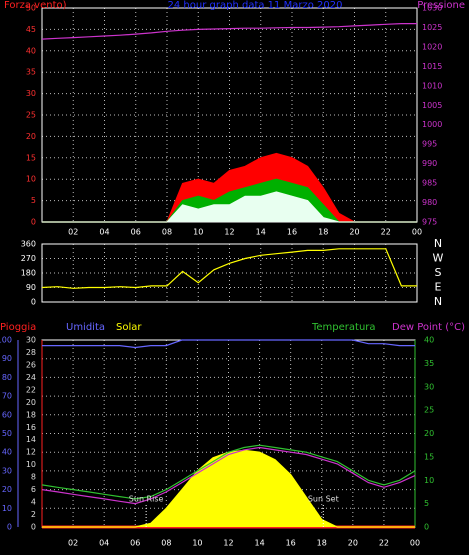 The image size is (469, 555). I want to click on y2-tick-label: 1010, so click(432, 85).